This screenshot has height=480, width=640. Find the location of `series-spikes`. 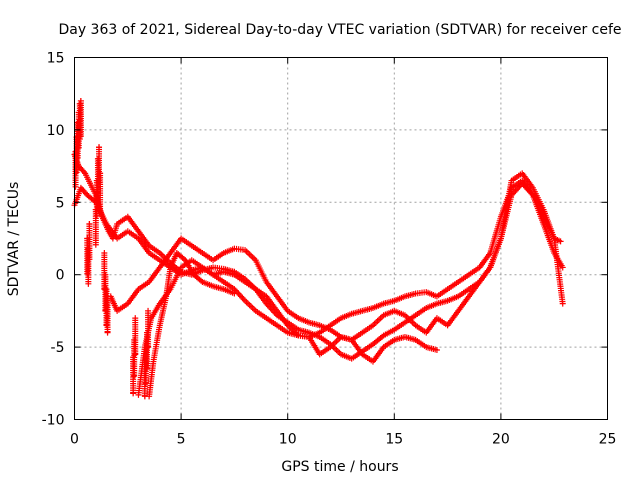

series-spikes is located at coordinates (112, 248).